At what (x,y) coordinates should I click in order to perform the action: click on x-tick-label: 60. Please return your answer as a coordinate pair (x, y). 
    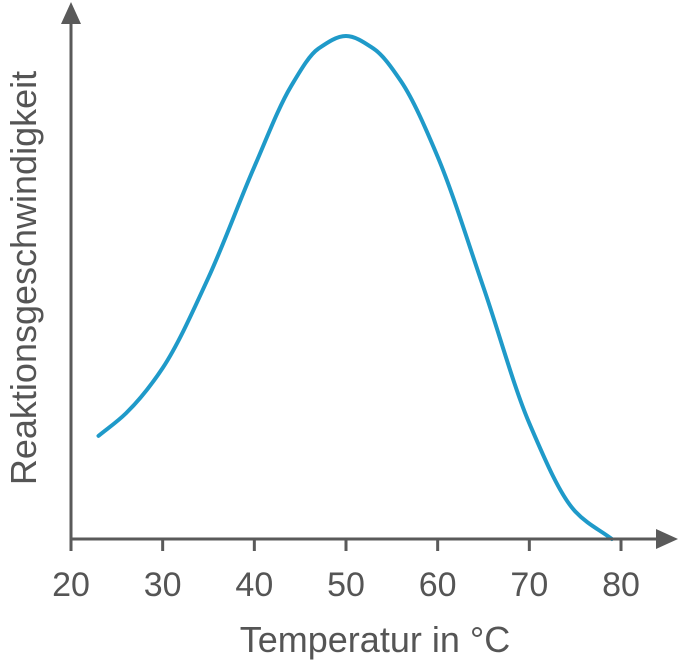
    Looking at the image, I should click on (438, 585).